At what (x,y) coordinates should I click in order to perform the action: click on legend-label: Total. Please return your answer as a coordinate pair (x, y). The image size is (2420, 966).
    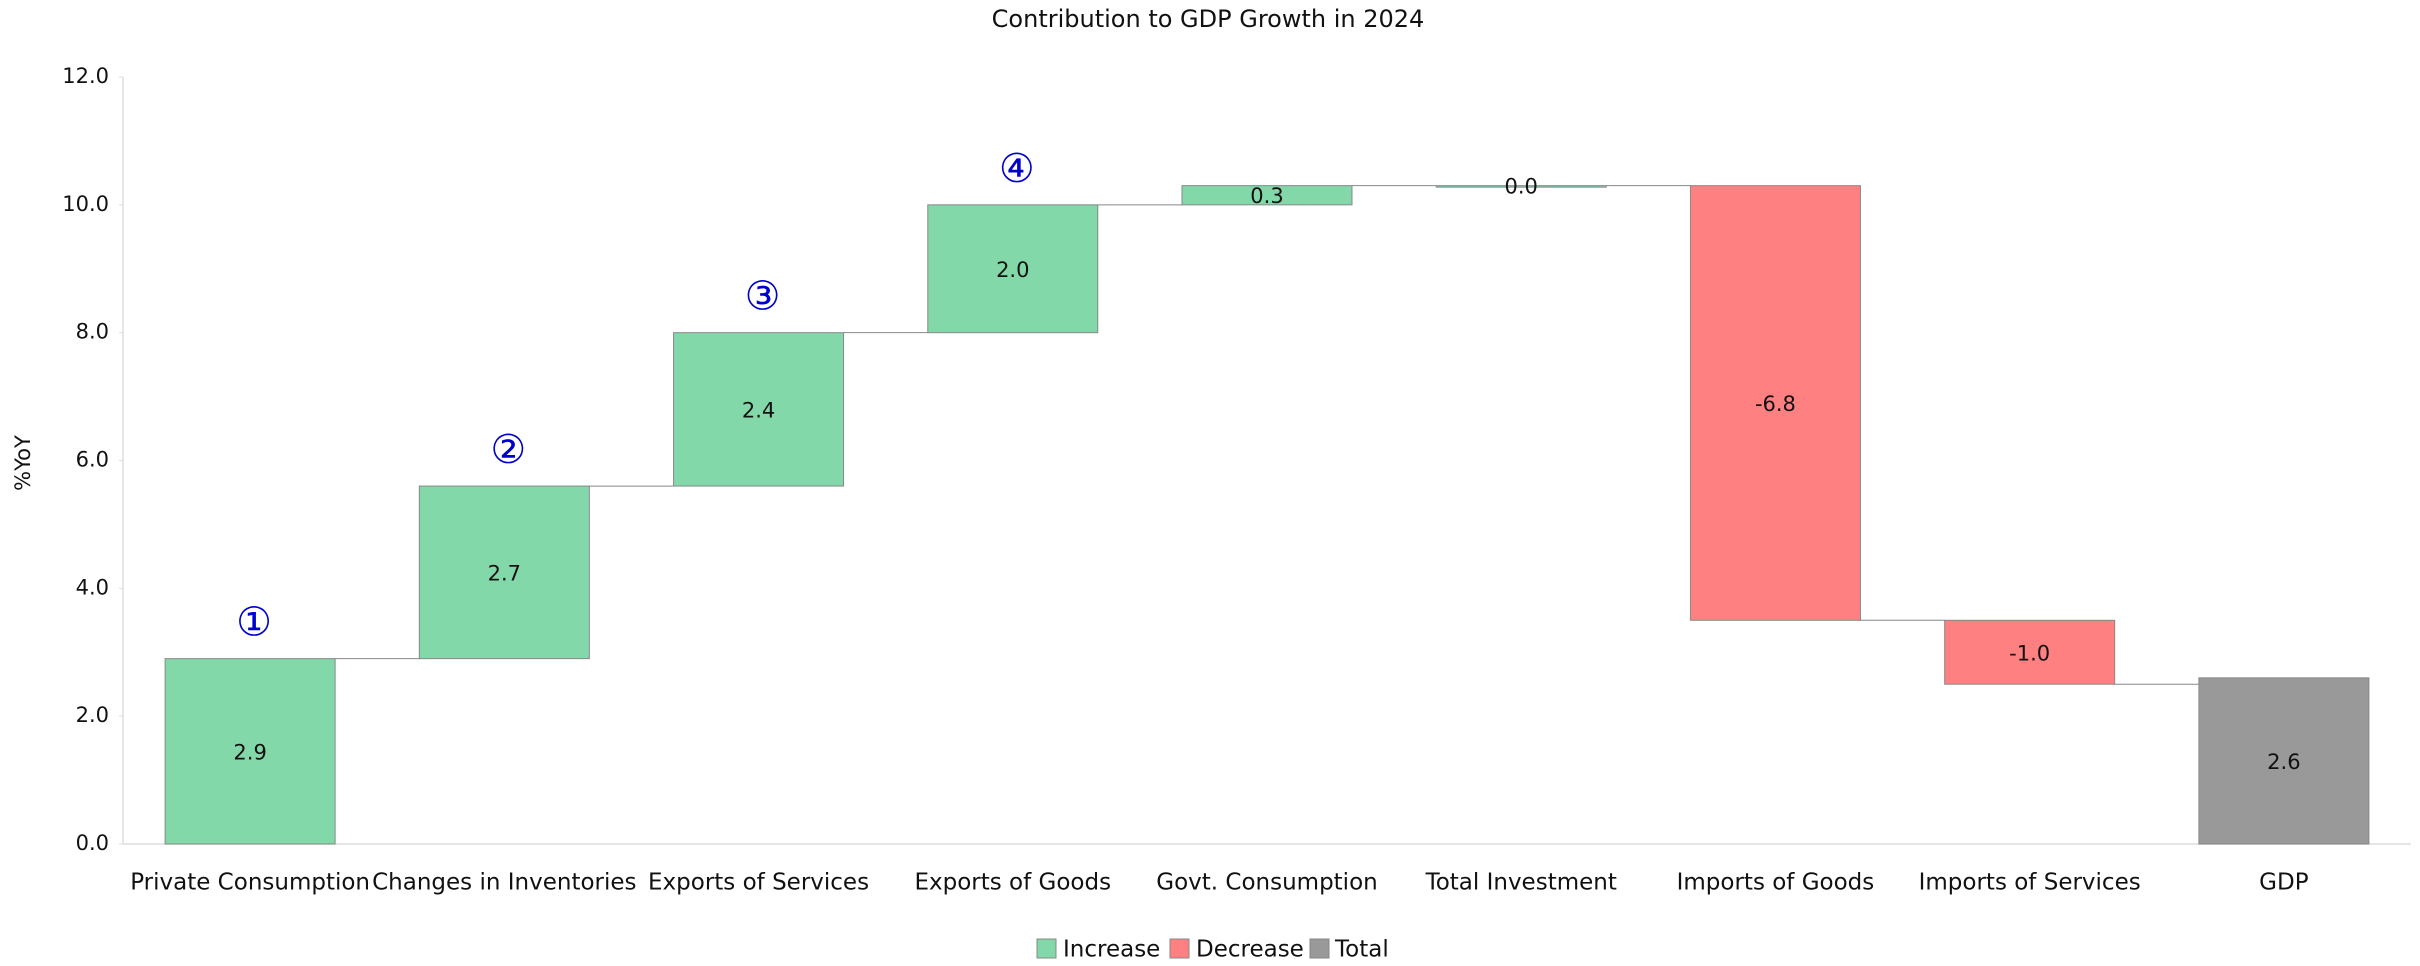
    Looking at the image, I should click on (1361, 950).